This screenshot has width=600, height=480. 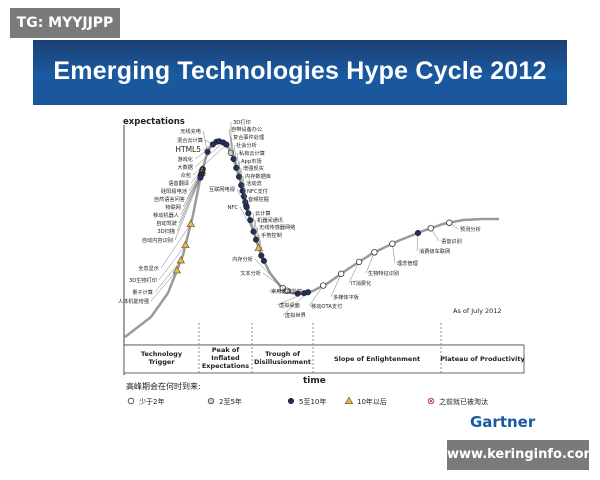 What do you see at coordinates (185, 167) in the screenshot?
I see `technology-label: 大数据` at bounding box center [185, 167].